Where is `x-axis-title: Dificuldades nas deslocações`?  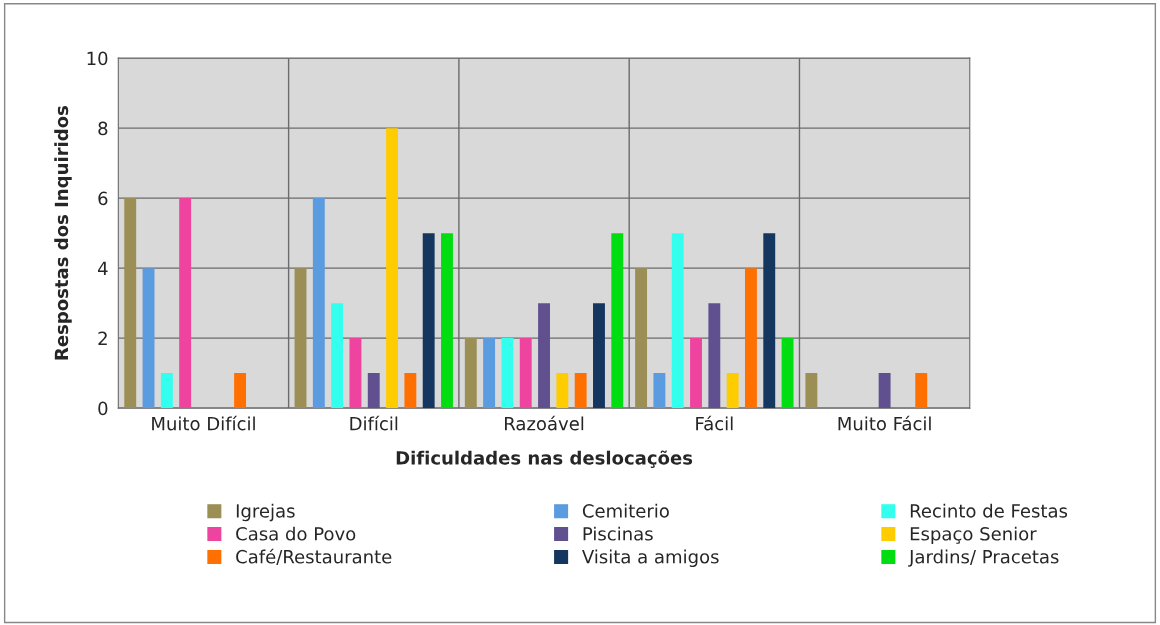
x-axis-title: Dificuldades nas deslocações is located at coordinates (544, 459).